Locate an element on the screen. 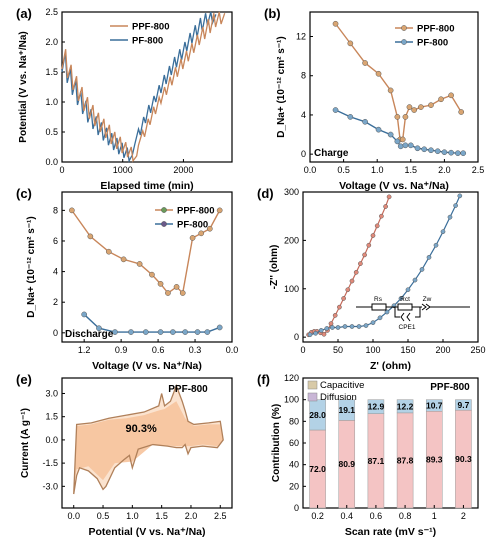 Image resolution: width=489 pixels, height=550 pixels. legend-swatch-diffusion is located at coordinates (312, 397).